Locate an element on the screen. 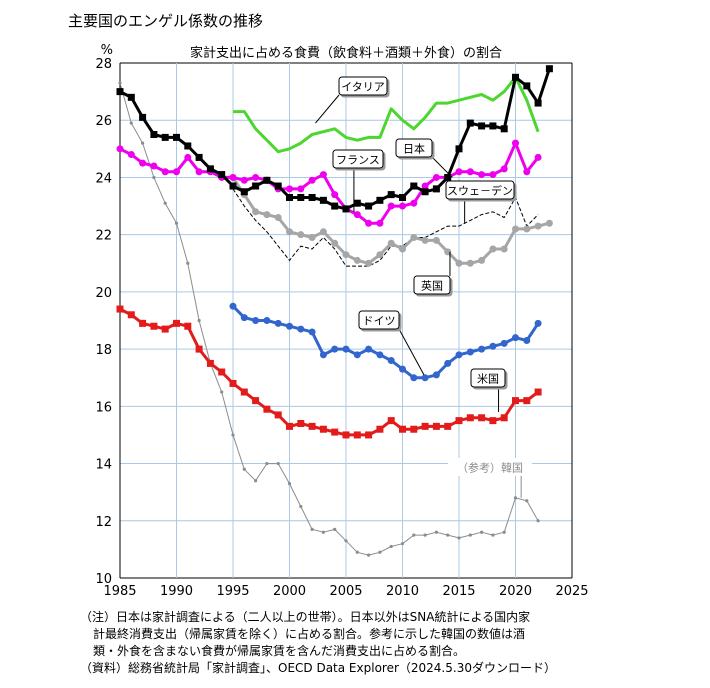 The image size is (710, 688). x-tick-label: 2025 is located at coordinates (571, 591).